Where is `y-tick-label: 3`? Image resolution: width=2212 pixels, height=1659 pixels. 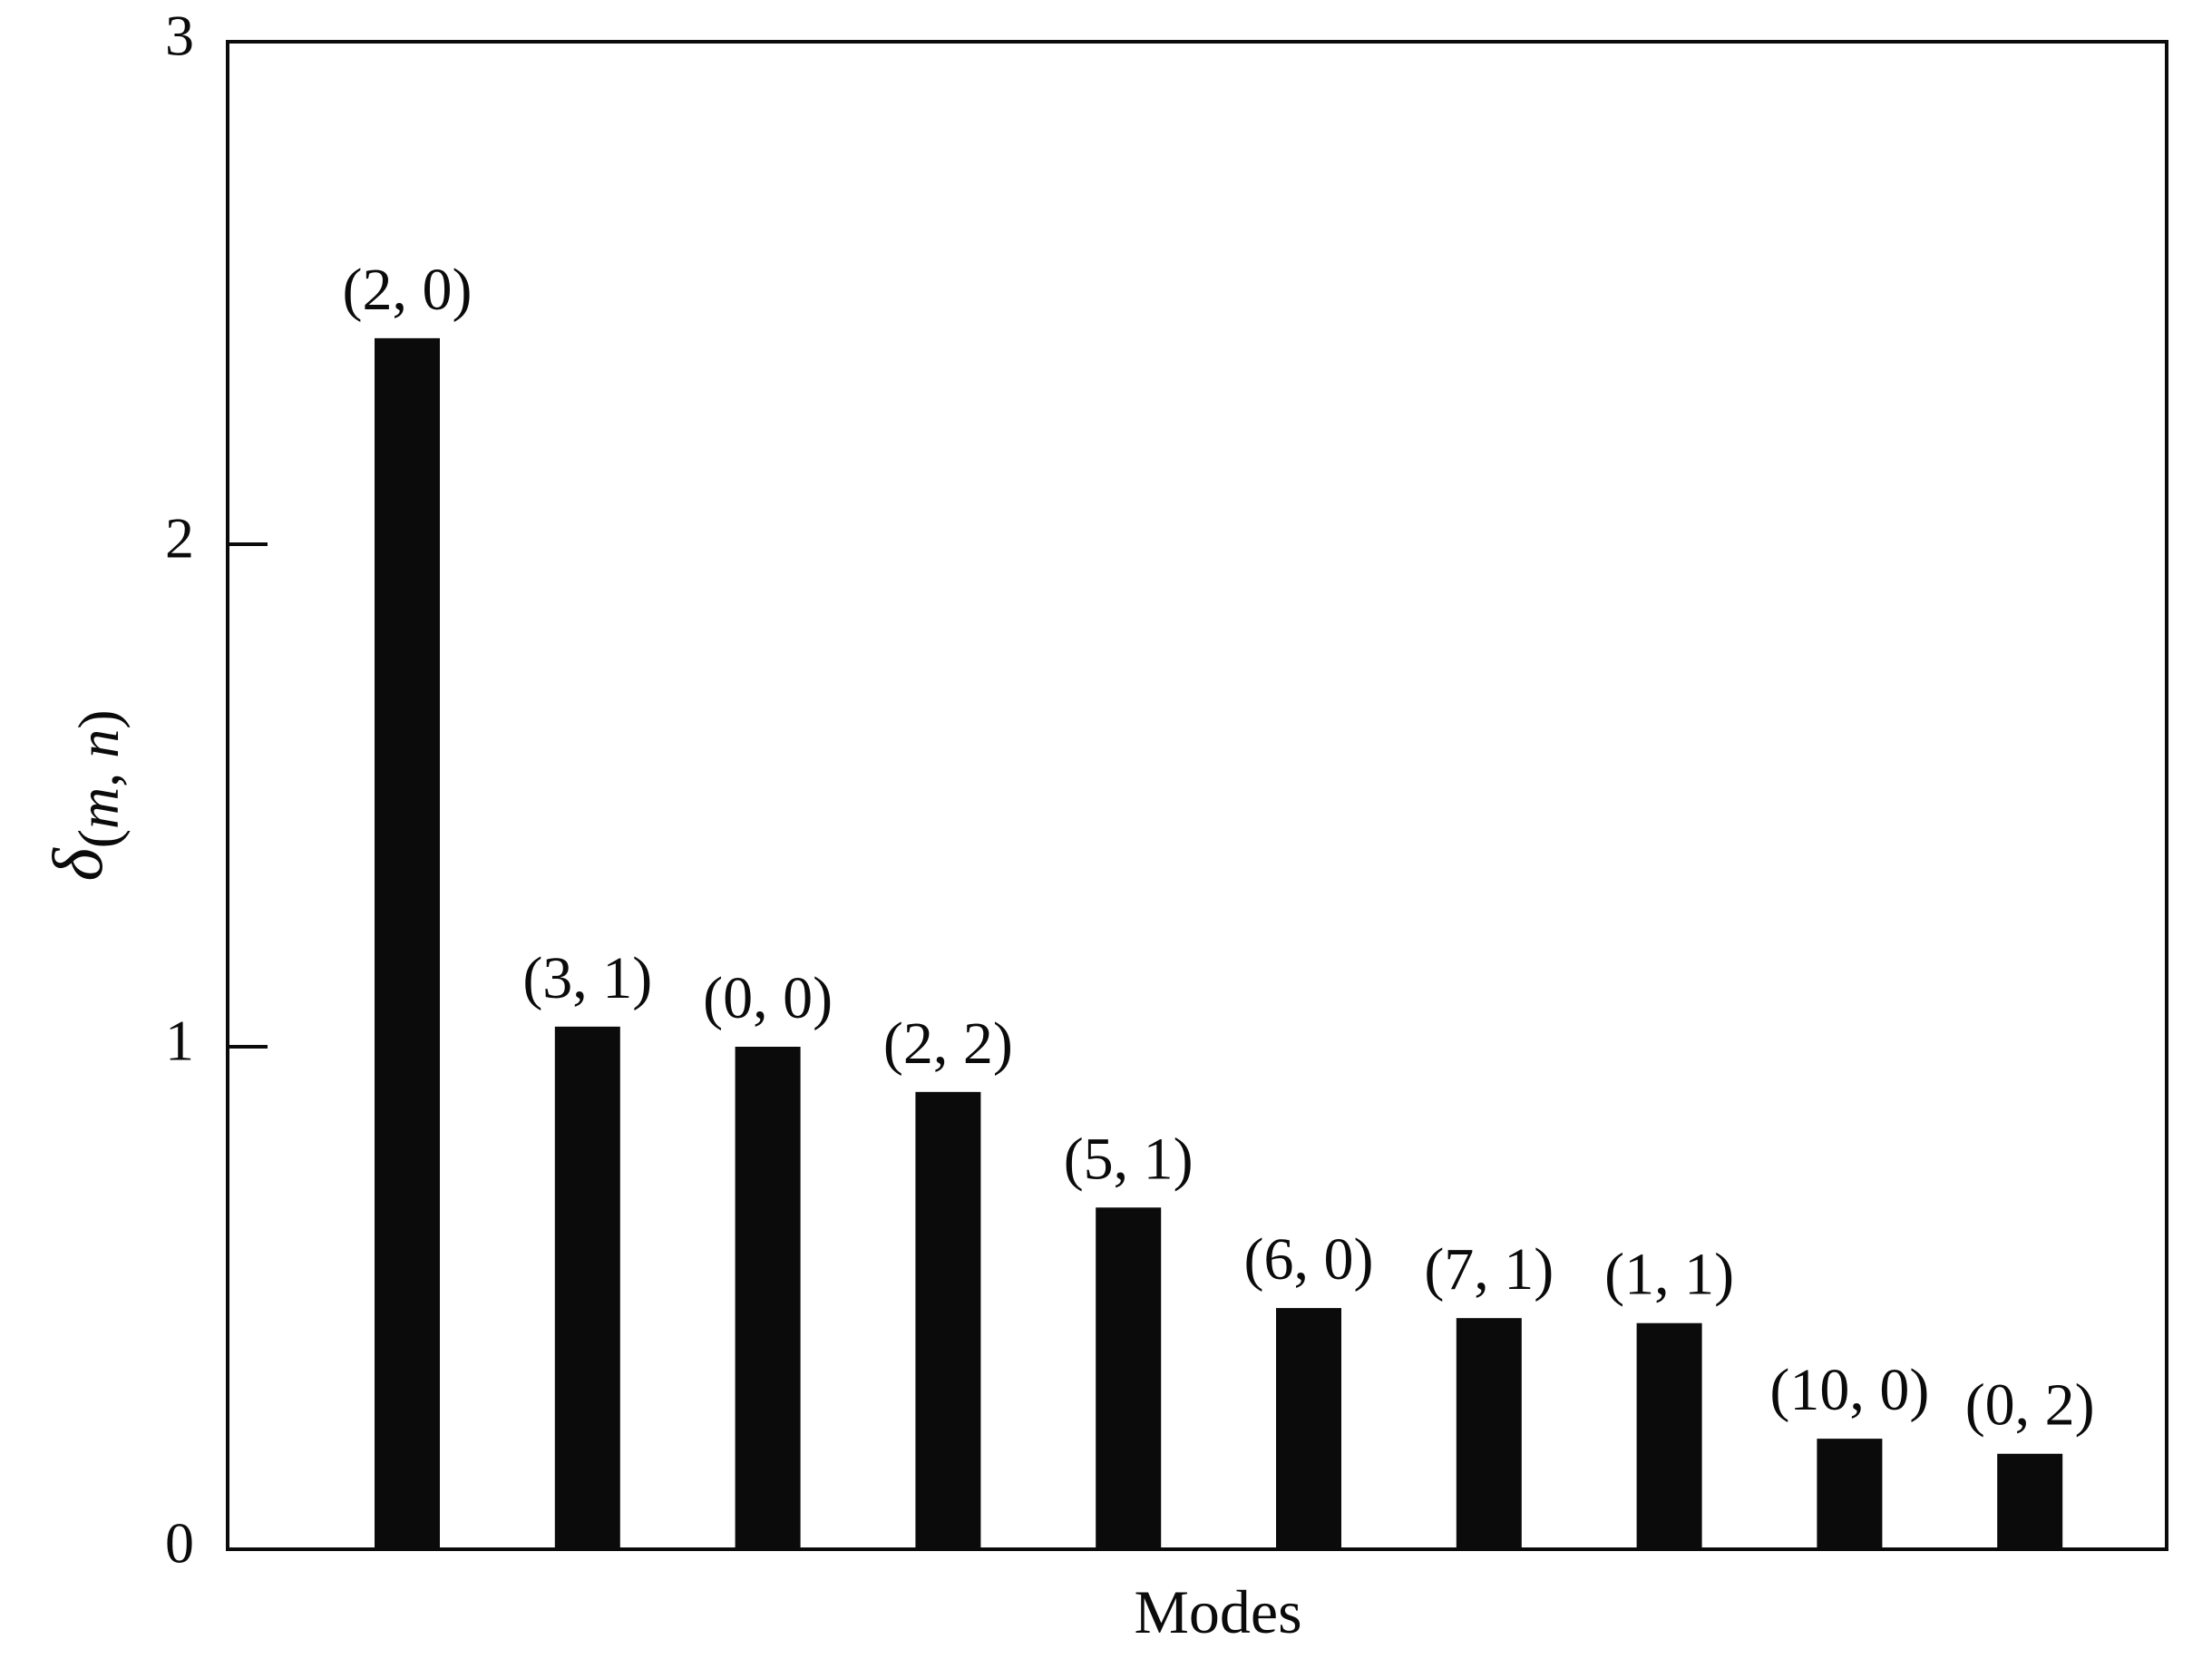 y-tick-label: 3 is located at coordinates (179, 36).